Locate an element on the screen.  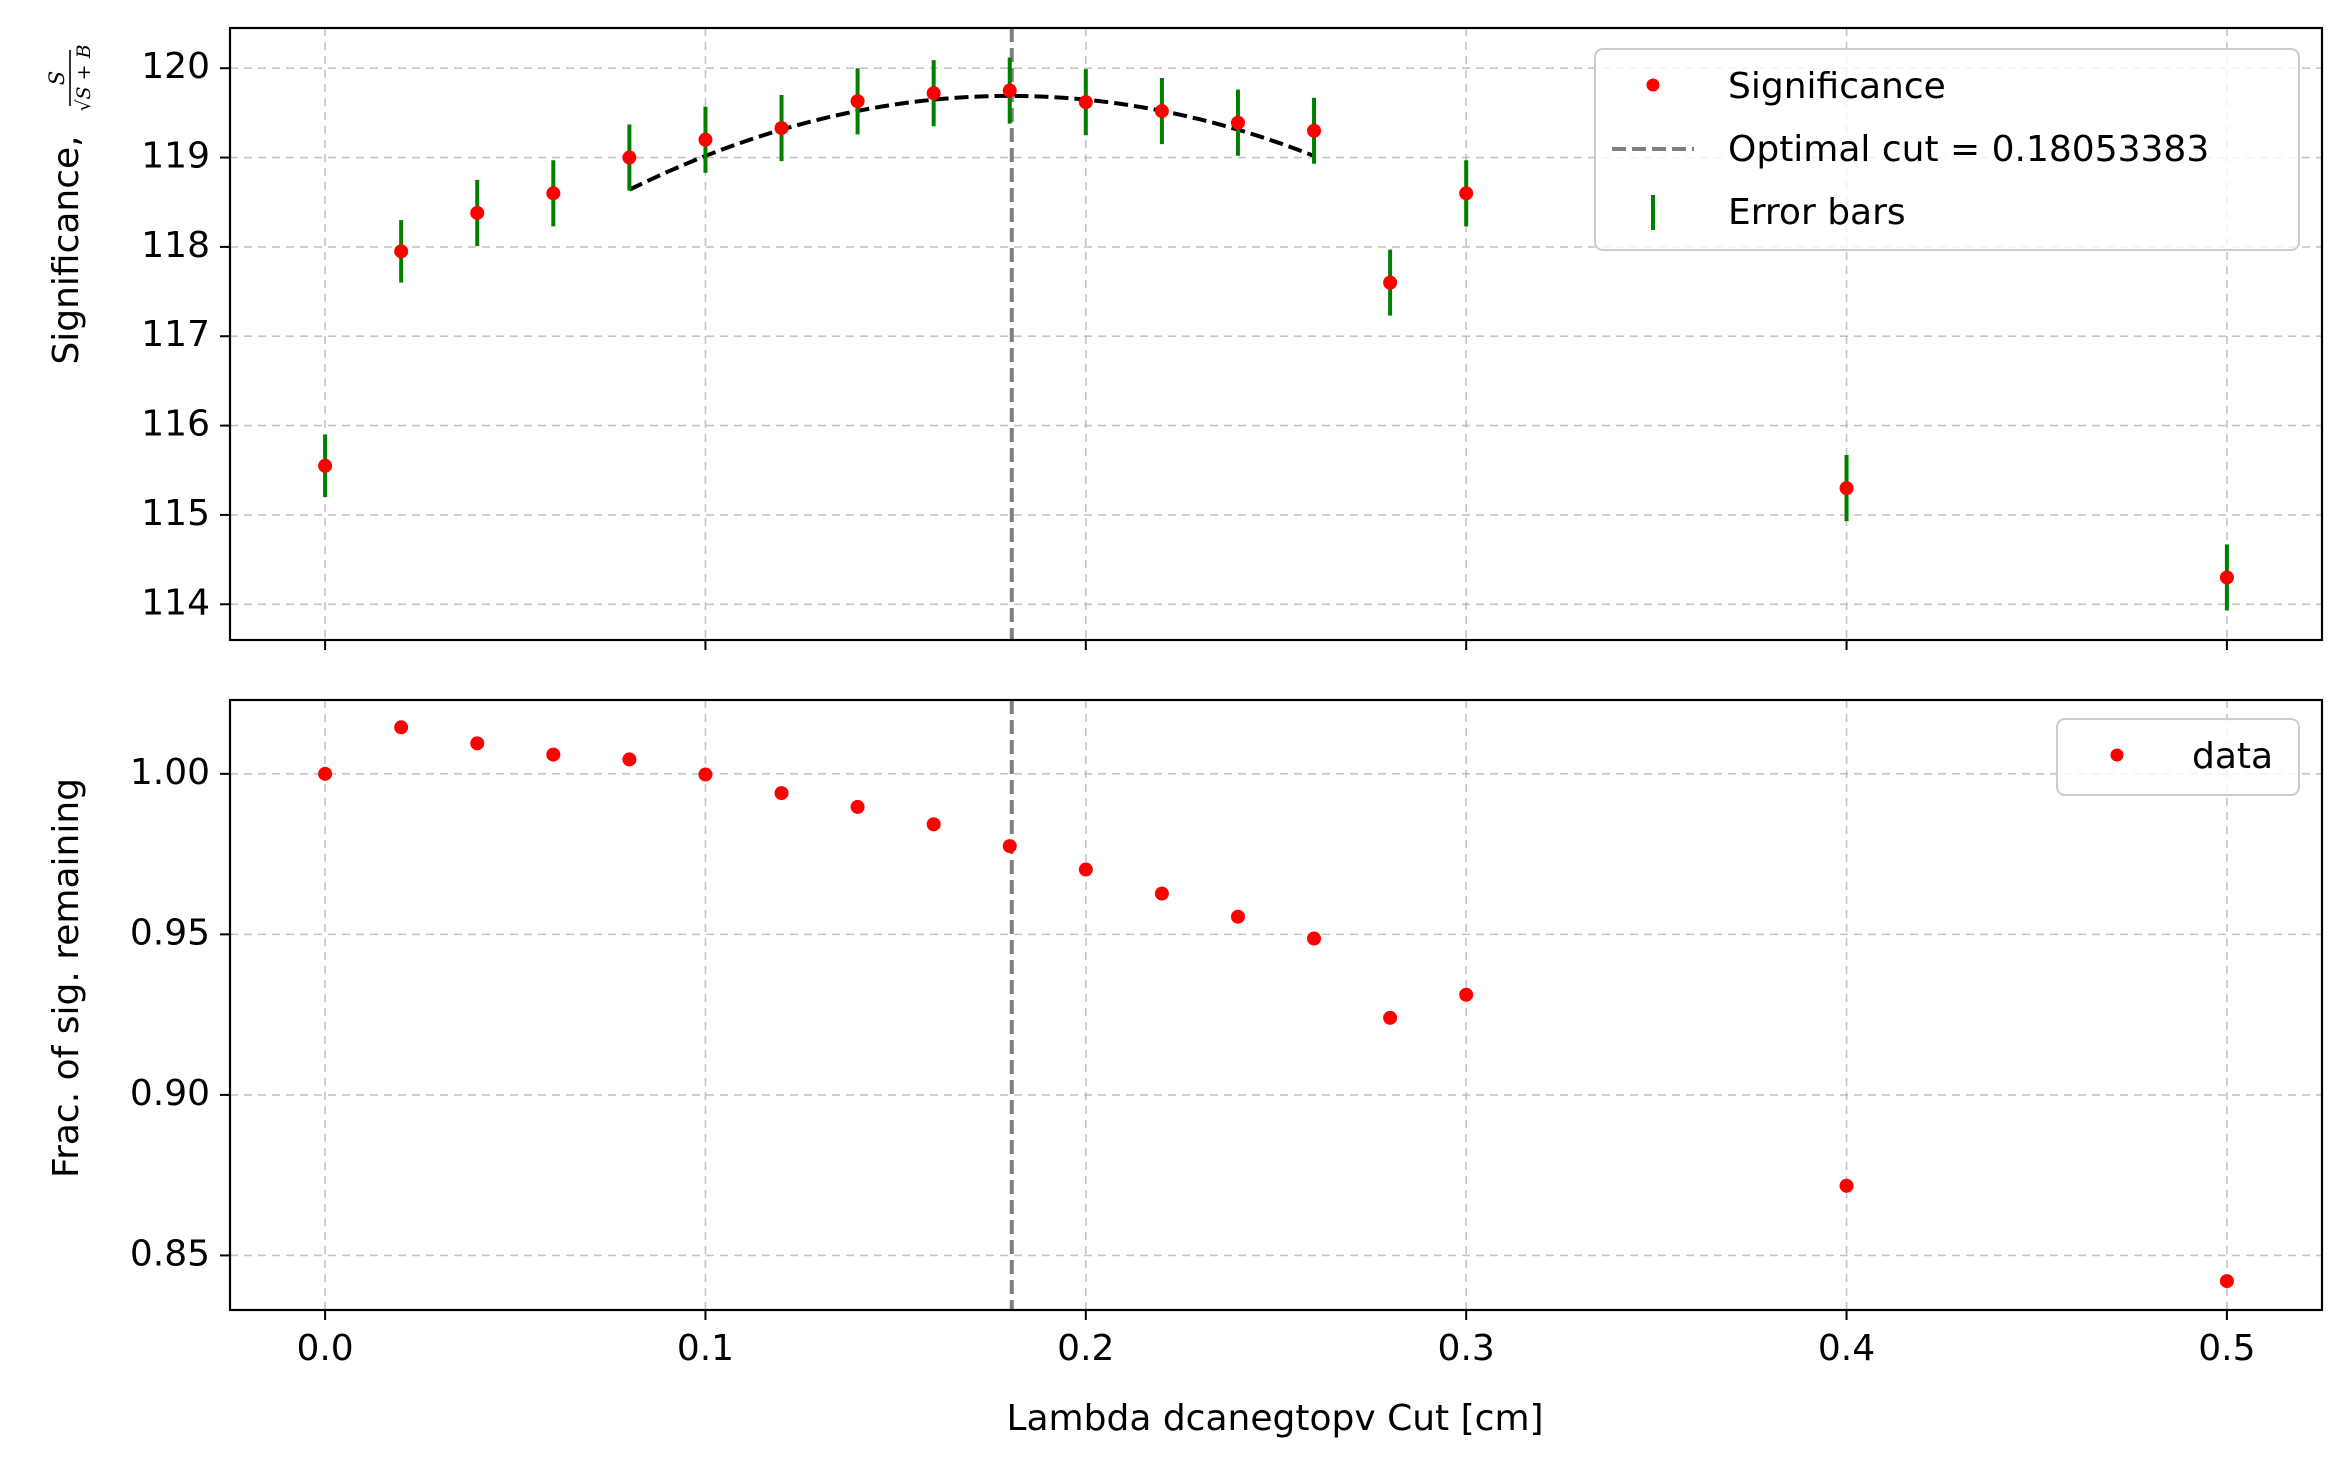
top-legend-box is located at coordinates (1947, 149).